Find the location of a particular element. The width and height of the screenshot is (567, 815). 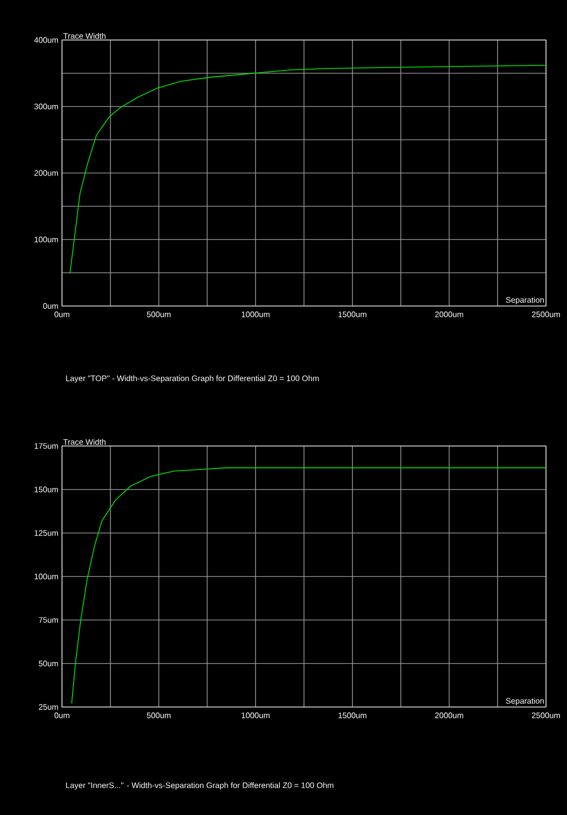

y-tick-label: 25um is located at coordinates (48, 707).